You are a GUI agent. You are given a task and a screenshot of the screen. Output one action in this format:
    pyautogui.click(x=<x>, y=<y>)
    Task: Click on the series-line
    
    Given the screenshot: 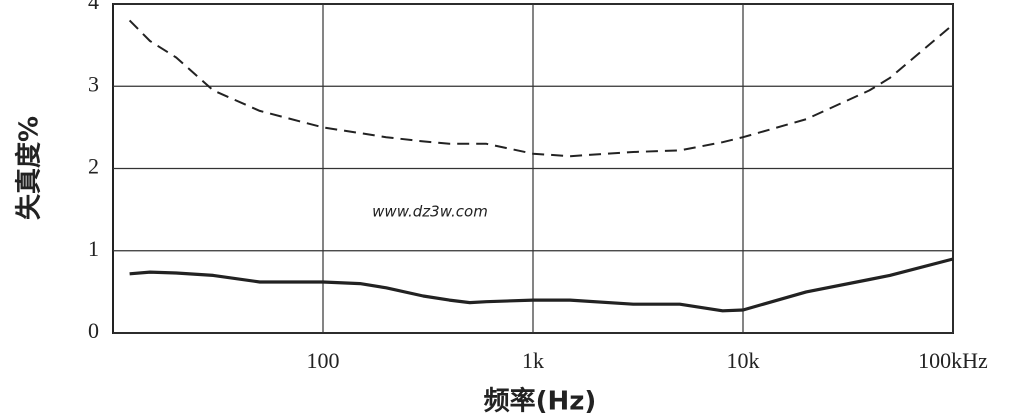 What is the action you would take?
    pyautogui.click(x=541, y=285)
    